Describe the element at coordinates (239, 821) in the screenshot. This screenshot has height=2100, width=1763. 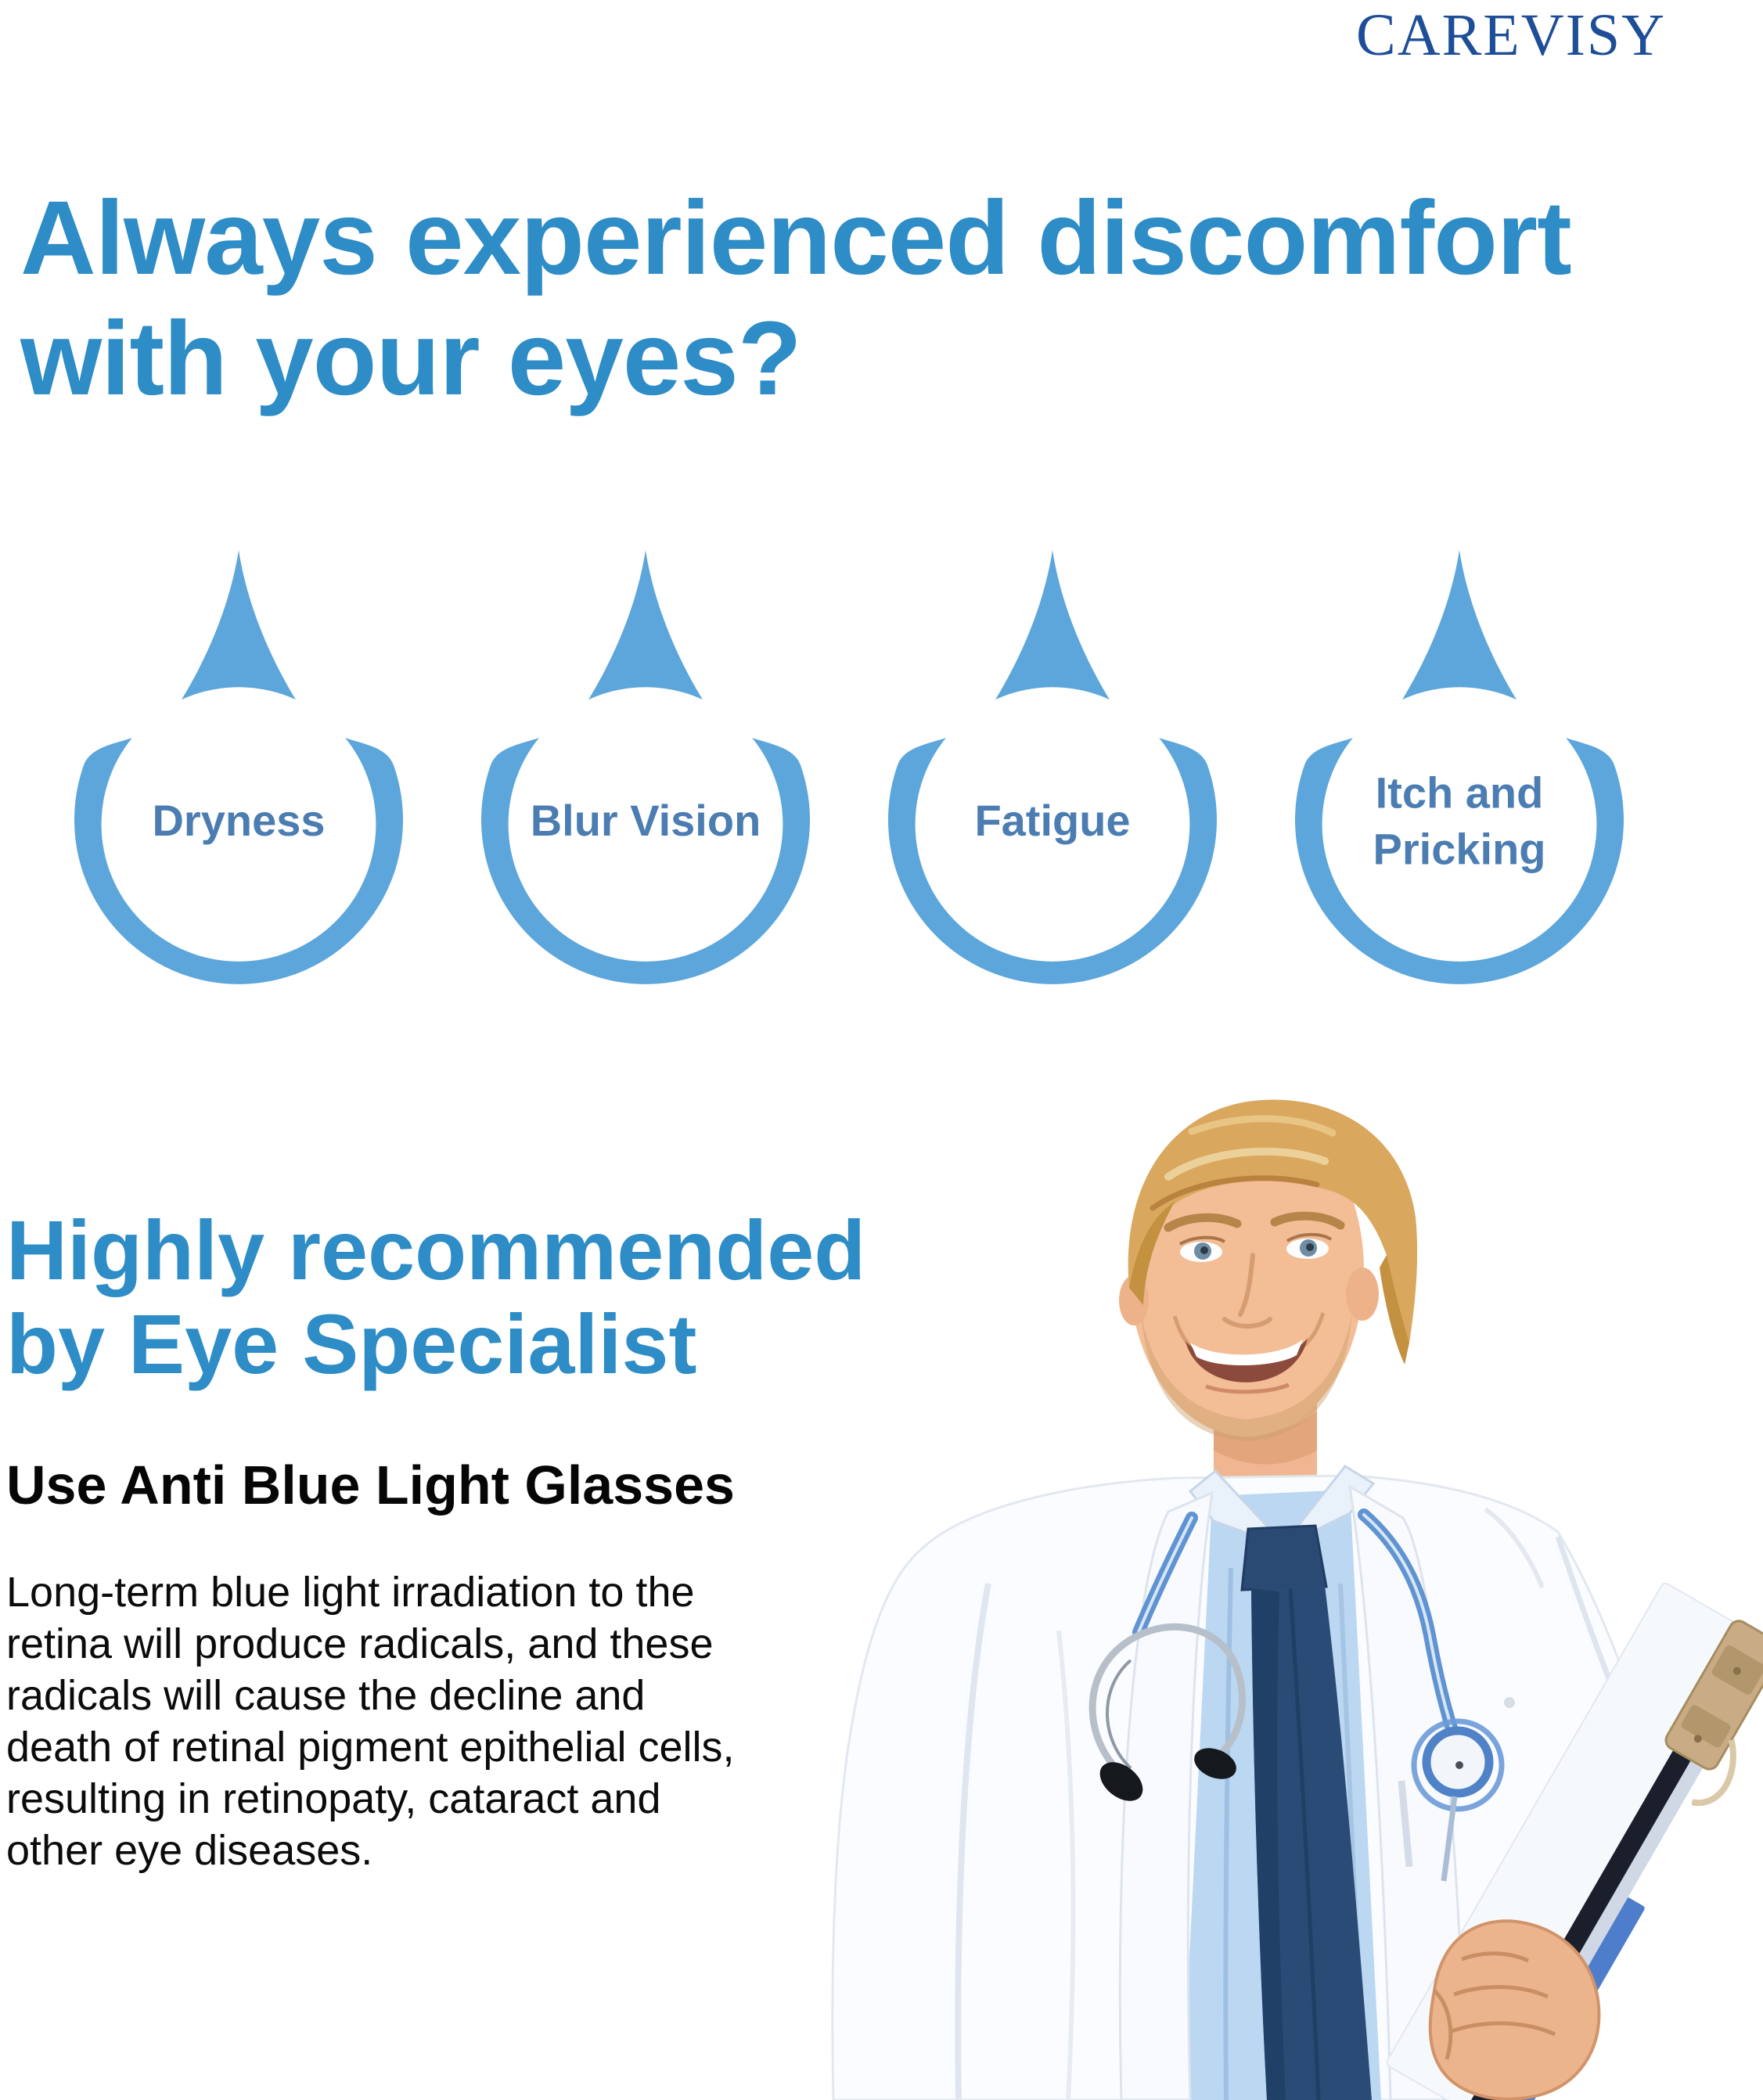
I see `symptom-label: Dryness` at that location.